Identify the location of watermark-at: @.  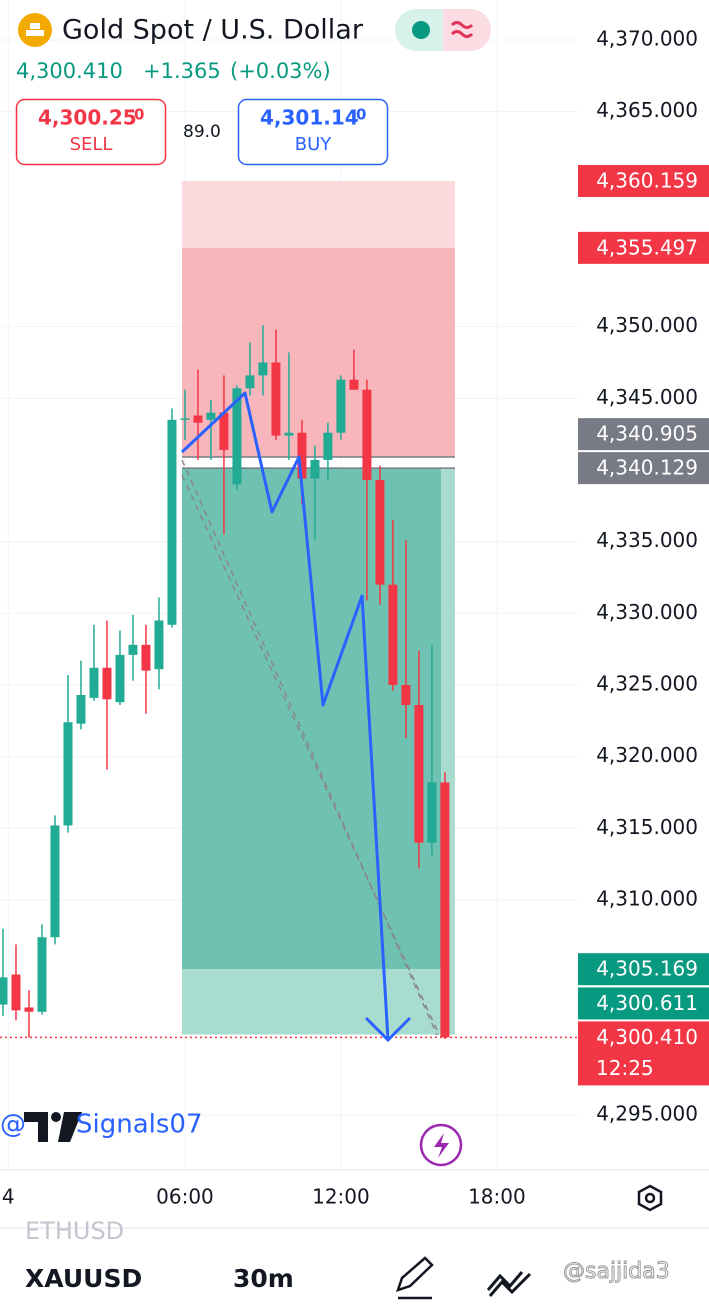
(13, 1125).